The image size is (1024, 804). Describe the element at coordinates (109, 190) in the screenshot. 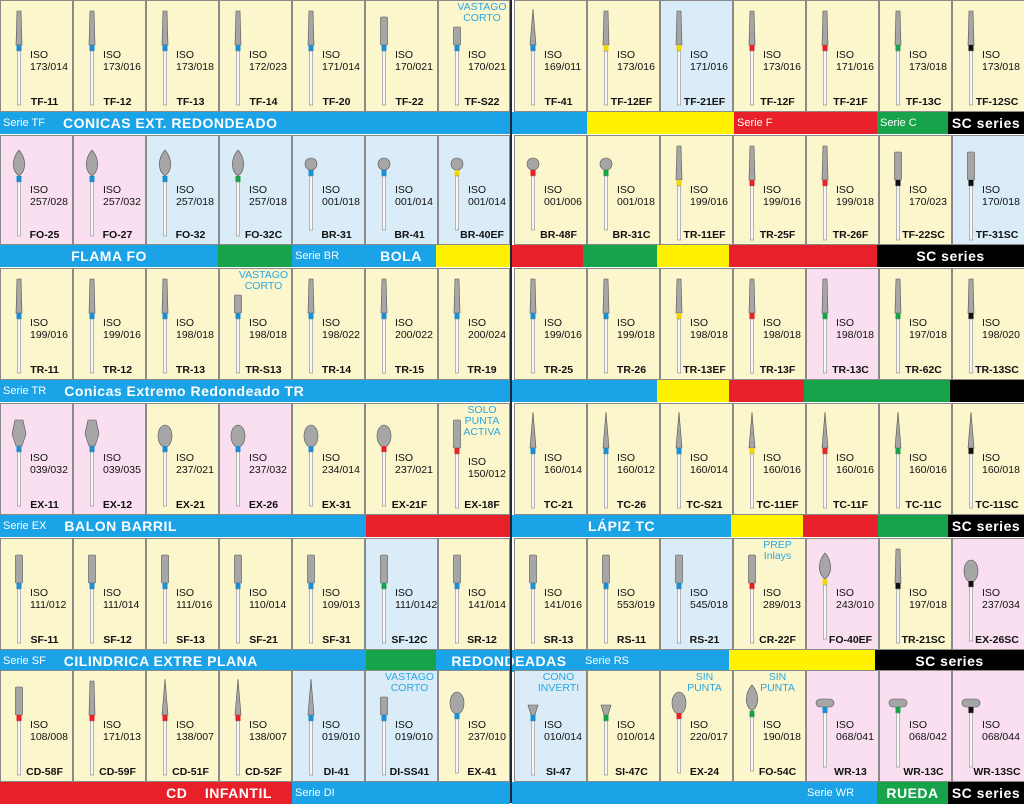

I see `bur-tile-fo-27: ISO 257/032 FO-27` at that location.